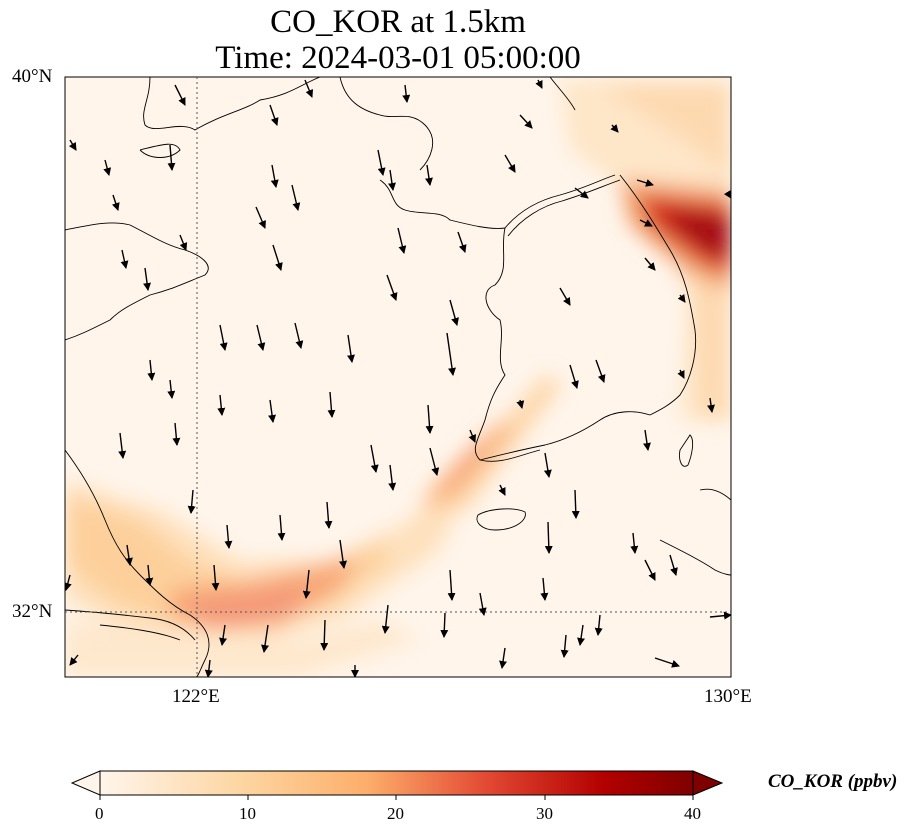 Image resolution: width=920 pixels, height=836 pixels. I want to click on cb-tick-label-40: 40, so click(692, 813).